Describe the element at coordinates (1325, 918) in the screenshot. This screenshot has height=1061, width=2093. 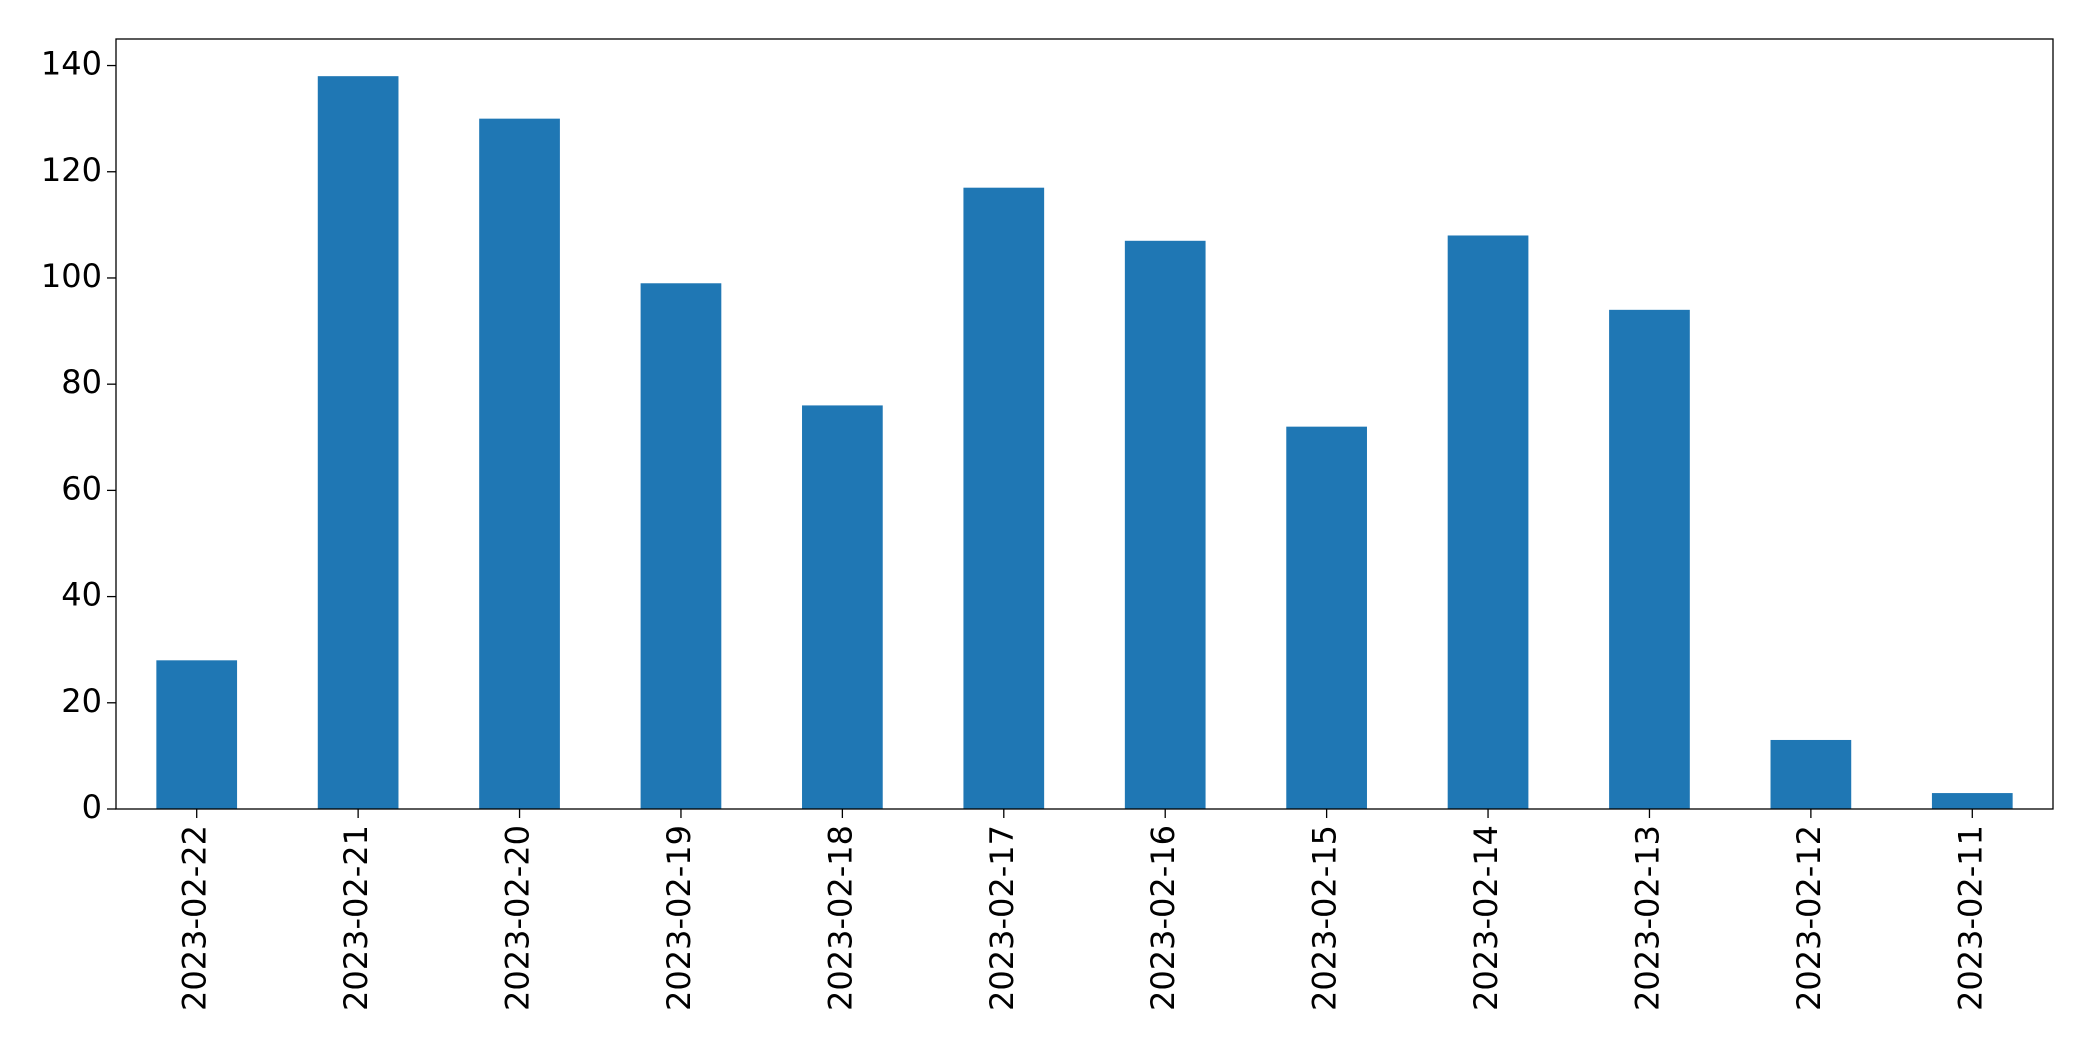
I see `x-tick-label: 2023-02-15` at that location.